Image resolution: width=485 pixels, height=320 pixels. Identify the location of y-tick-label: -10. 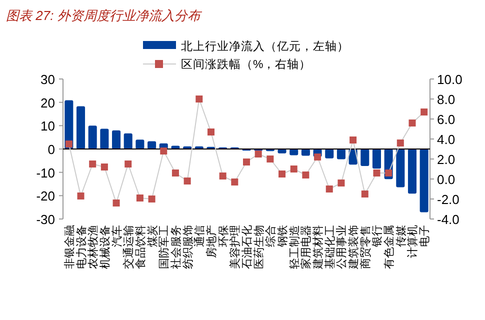
(45, 172).